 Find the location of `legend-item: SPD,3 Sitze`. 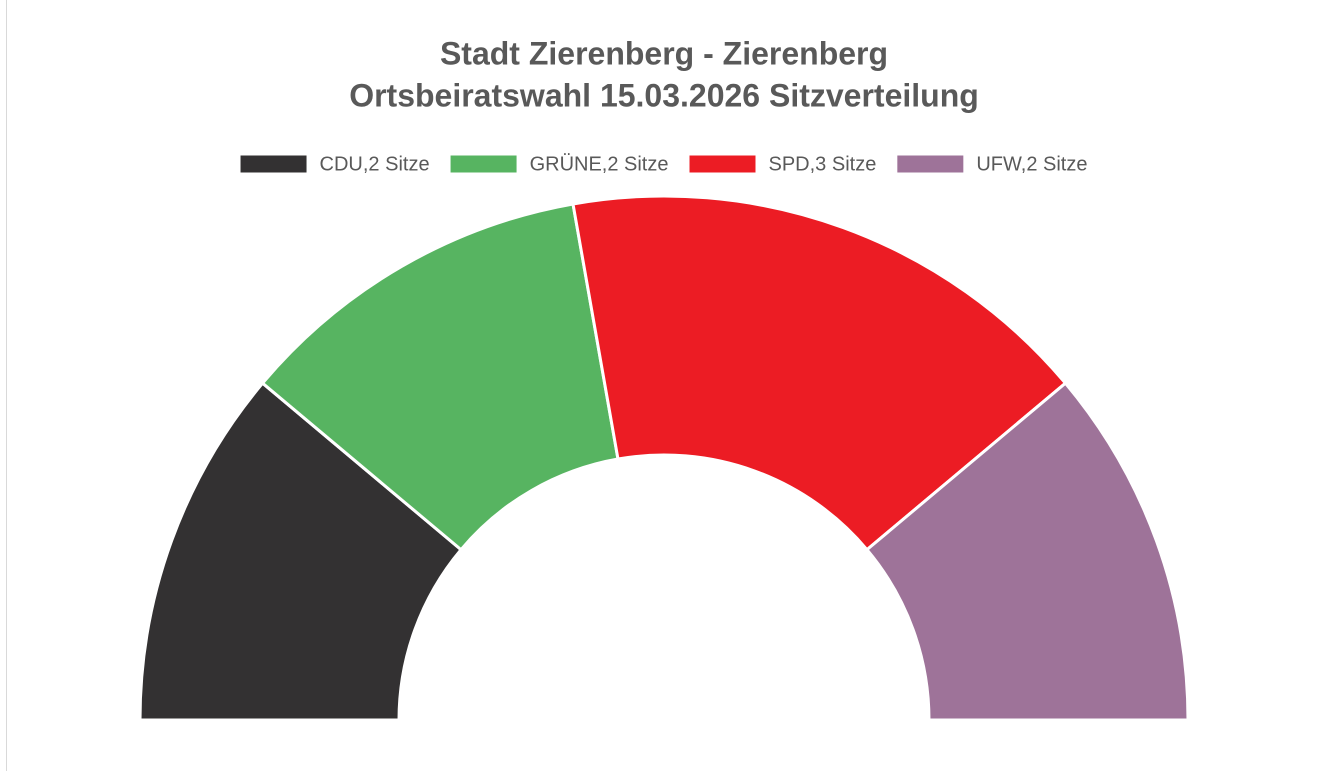

legend-item: SPD,3 Sitze is located at coordinates (783, 164).